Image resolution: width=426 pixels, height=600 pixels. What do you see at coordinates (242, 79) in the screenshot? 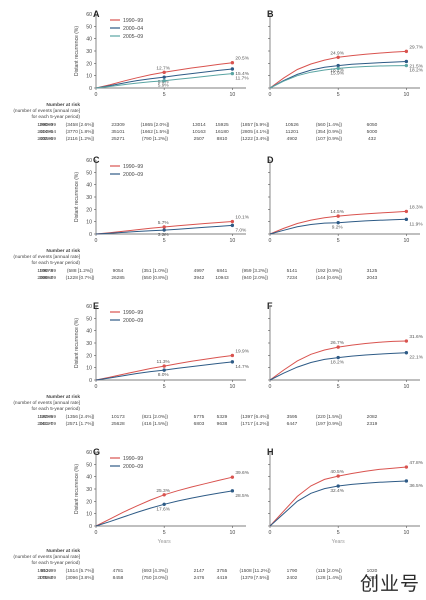
I see `data-label: 11.7%` at bounding box center [242, 79].